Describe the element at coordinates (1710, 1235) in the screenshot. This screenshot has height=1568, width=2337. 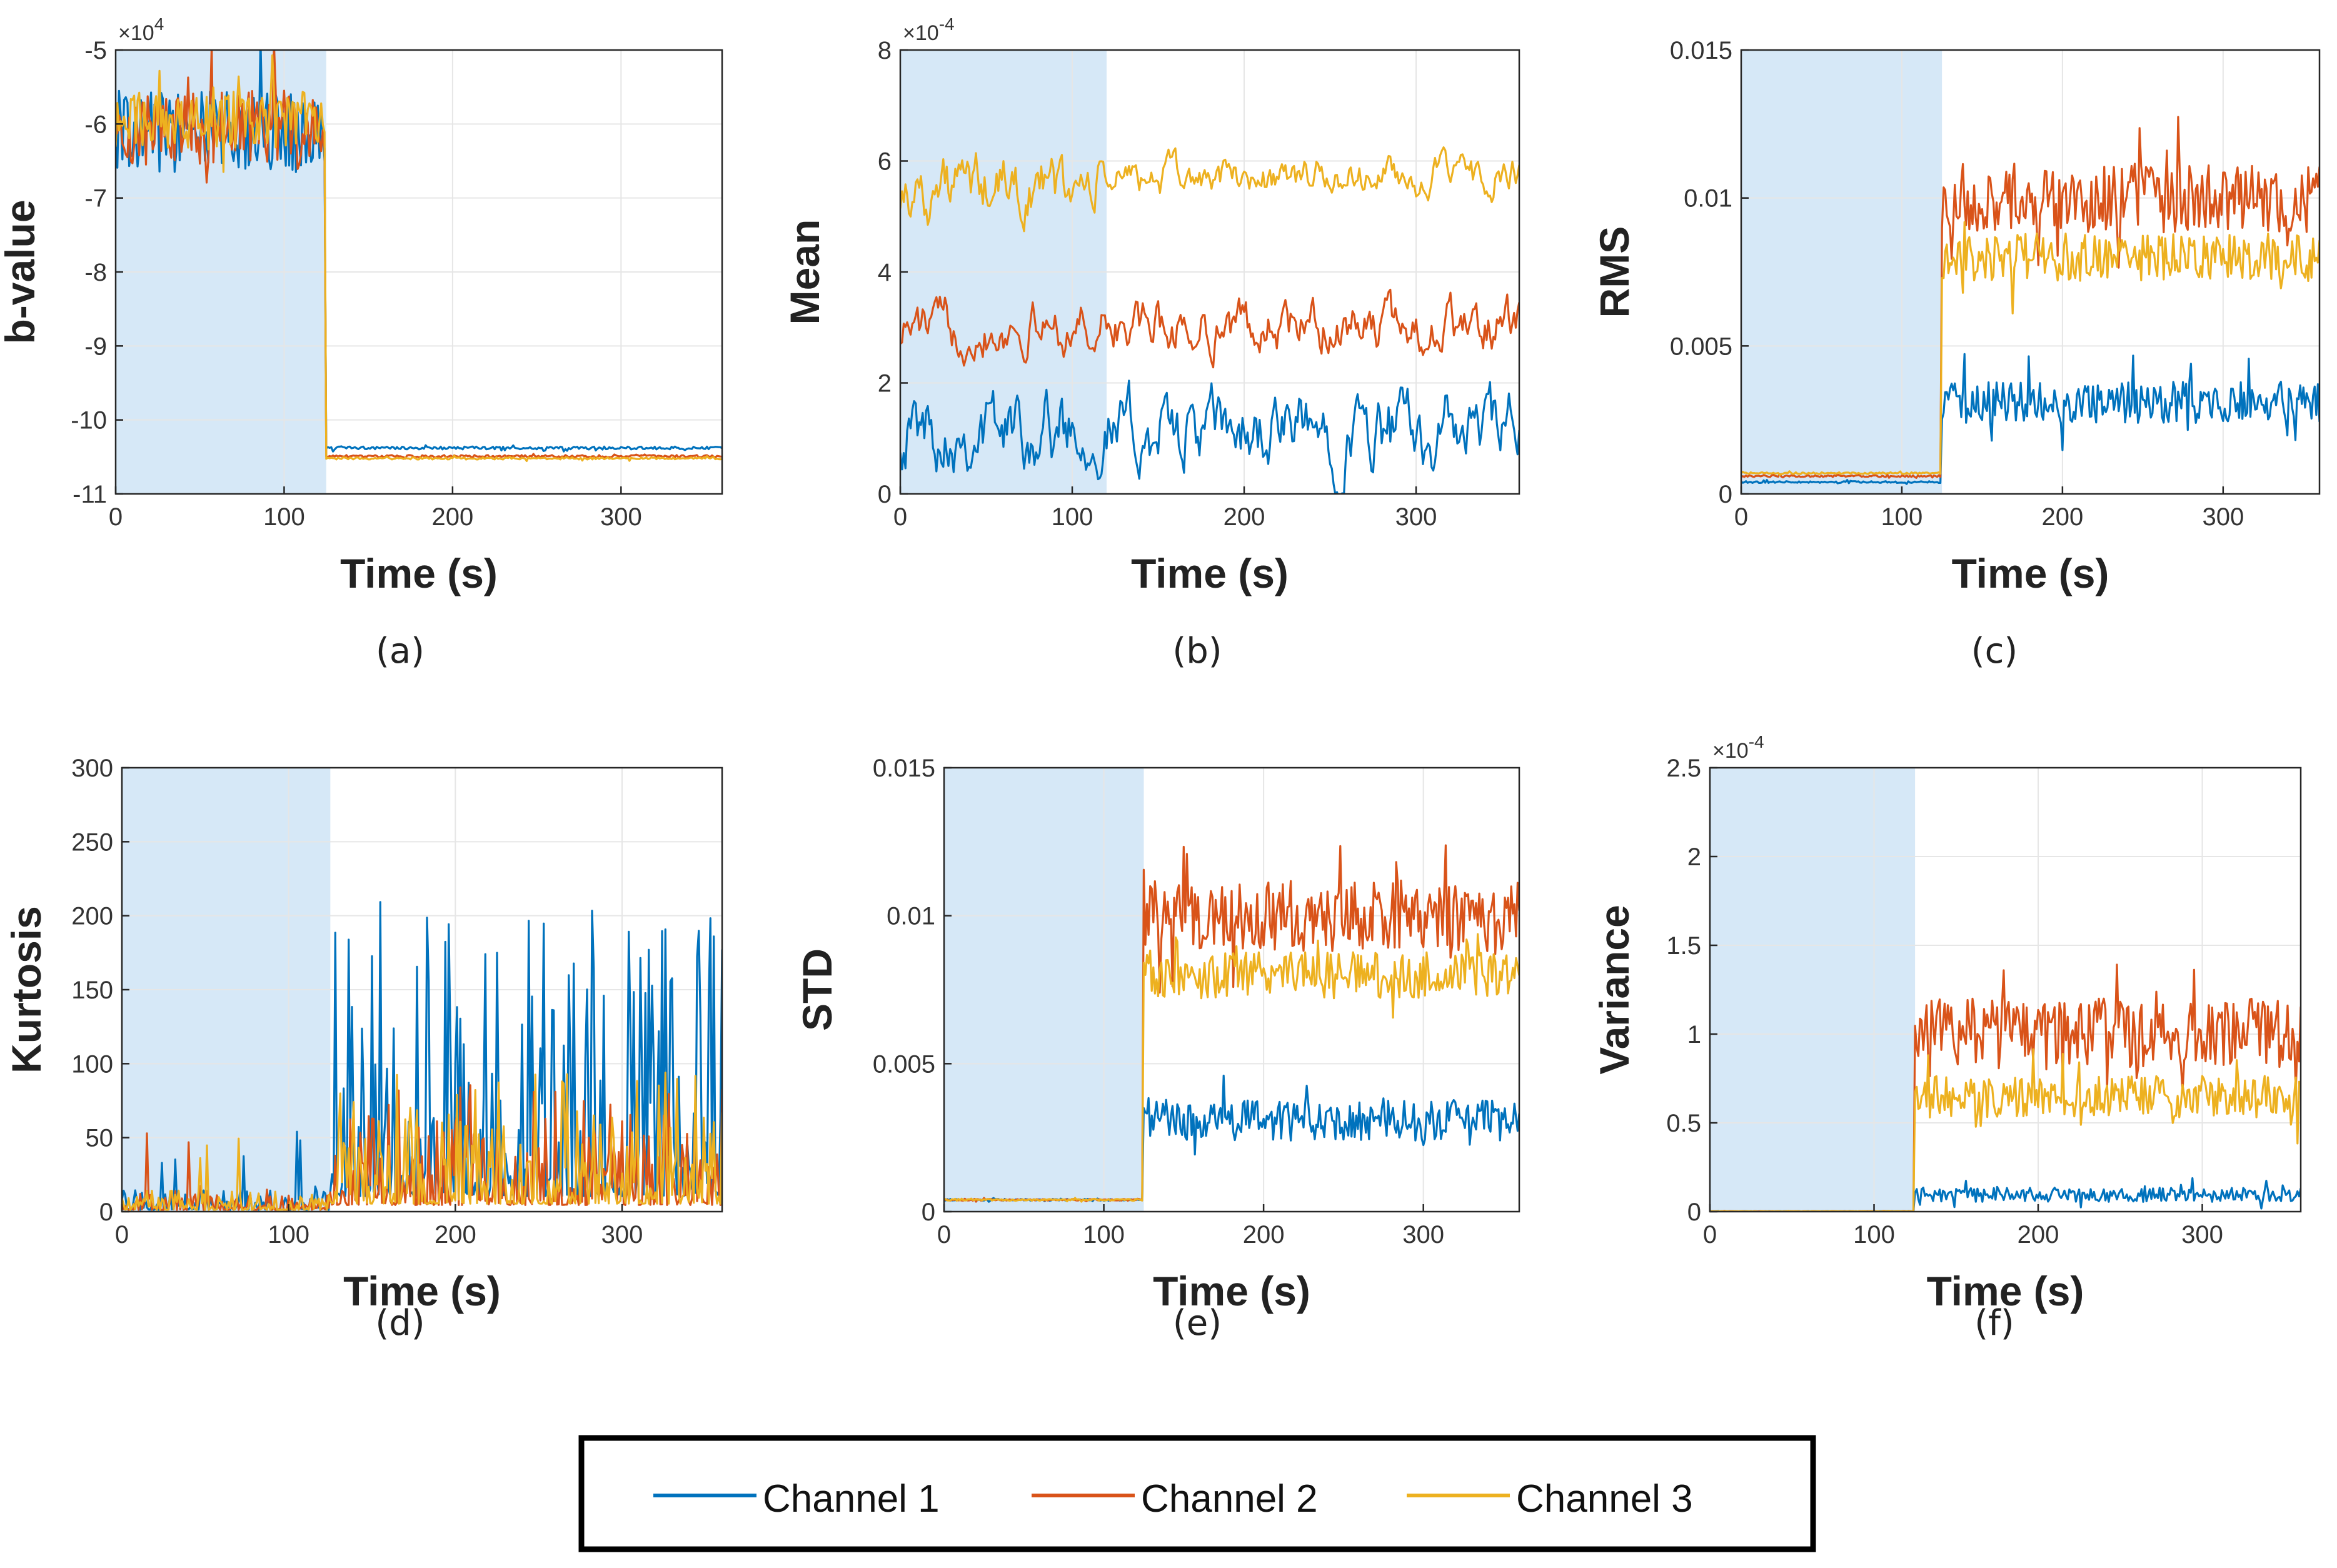
I see `x-tick-label-f-0: 0` at that location.